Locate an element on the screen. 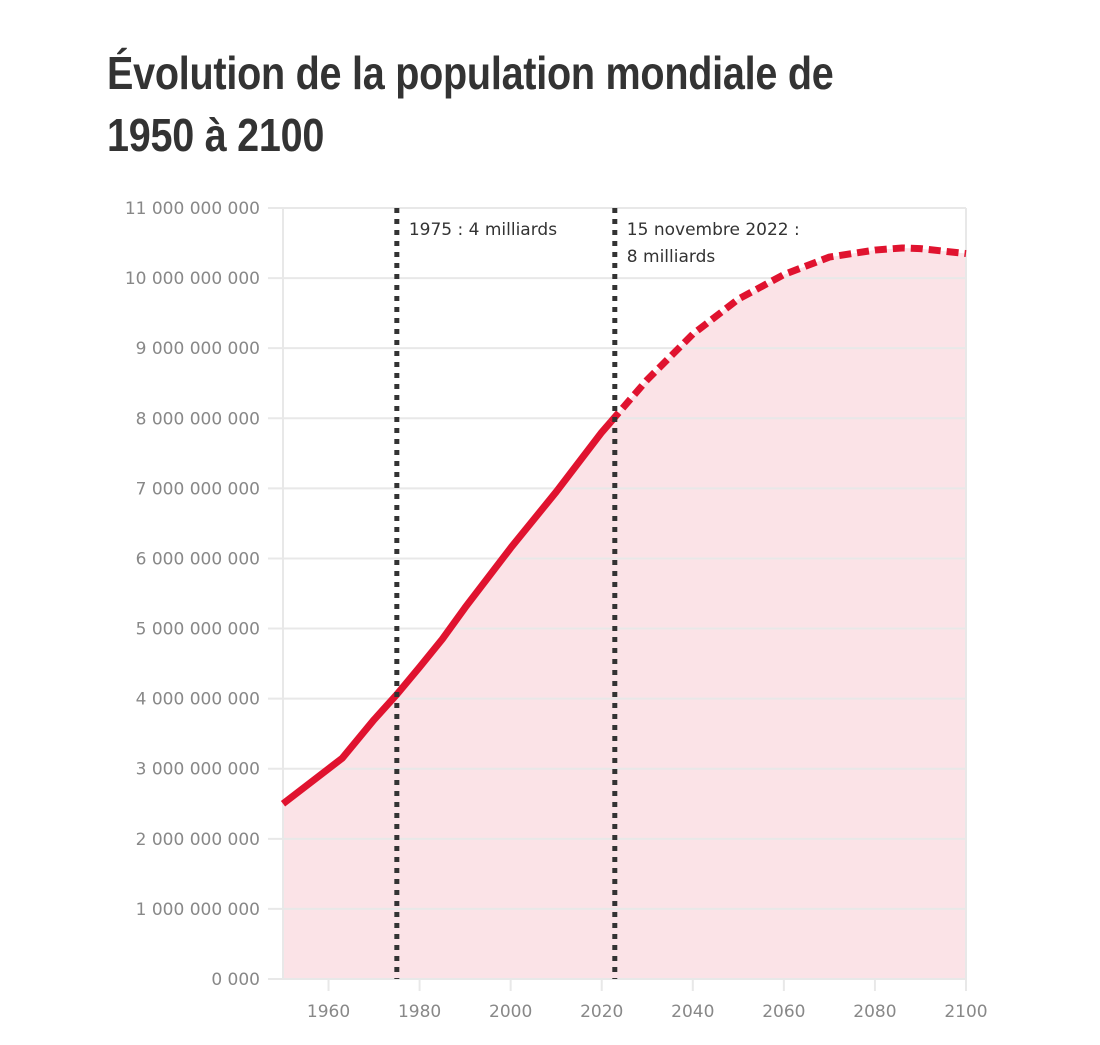 This screenshot has height=1045, width=1100. population-line-solid is located at coordinates (447, 613).